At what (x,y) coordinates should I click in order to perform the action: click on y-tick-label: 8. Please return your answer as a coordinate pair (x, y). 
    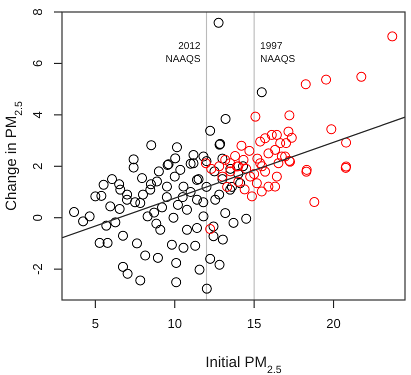
    Looking at the image, I should click on (37, 12).